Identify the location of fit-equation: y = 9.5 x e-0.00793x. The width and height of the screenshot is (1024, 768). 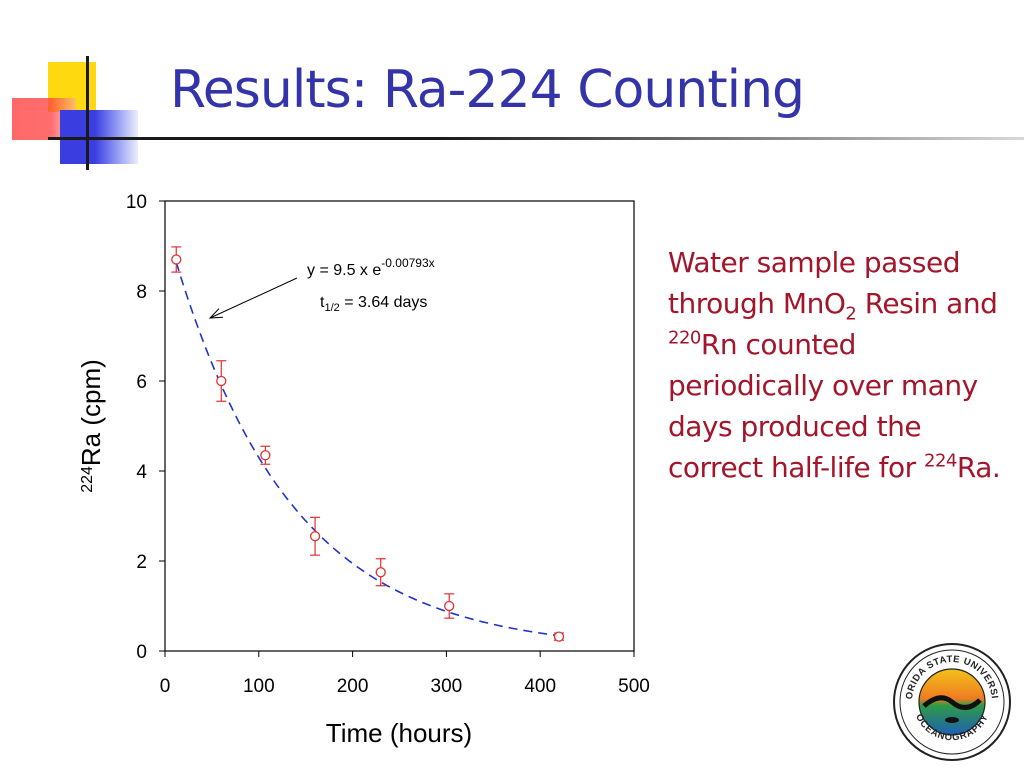
(371, 267).